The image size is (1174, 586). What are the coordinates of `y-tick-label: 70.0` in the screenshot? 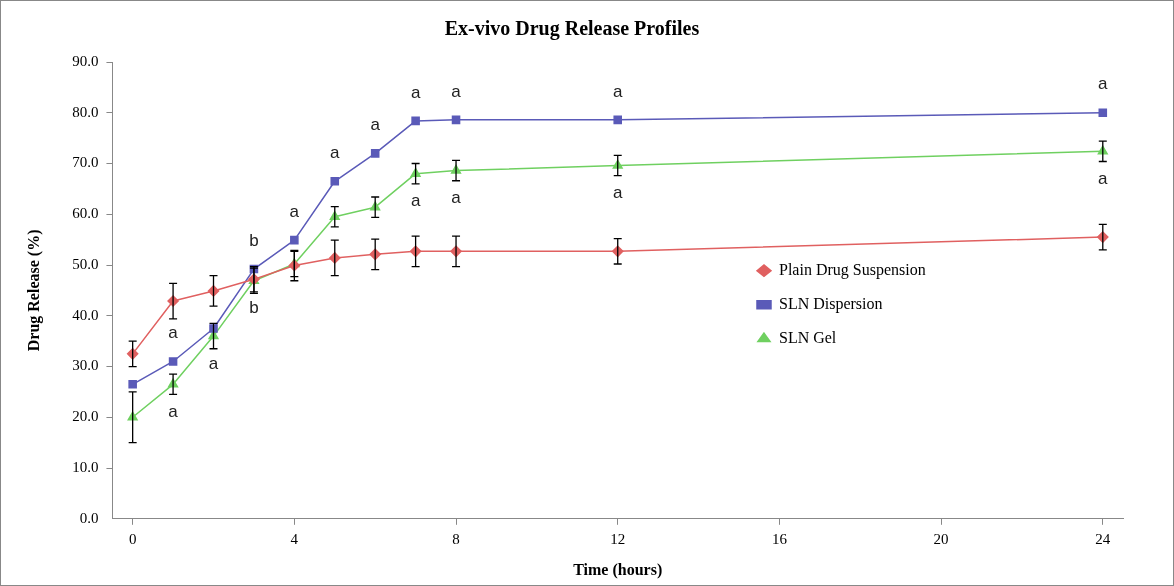 It's located at (85, 162).